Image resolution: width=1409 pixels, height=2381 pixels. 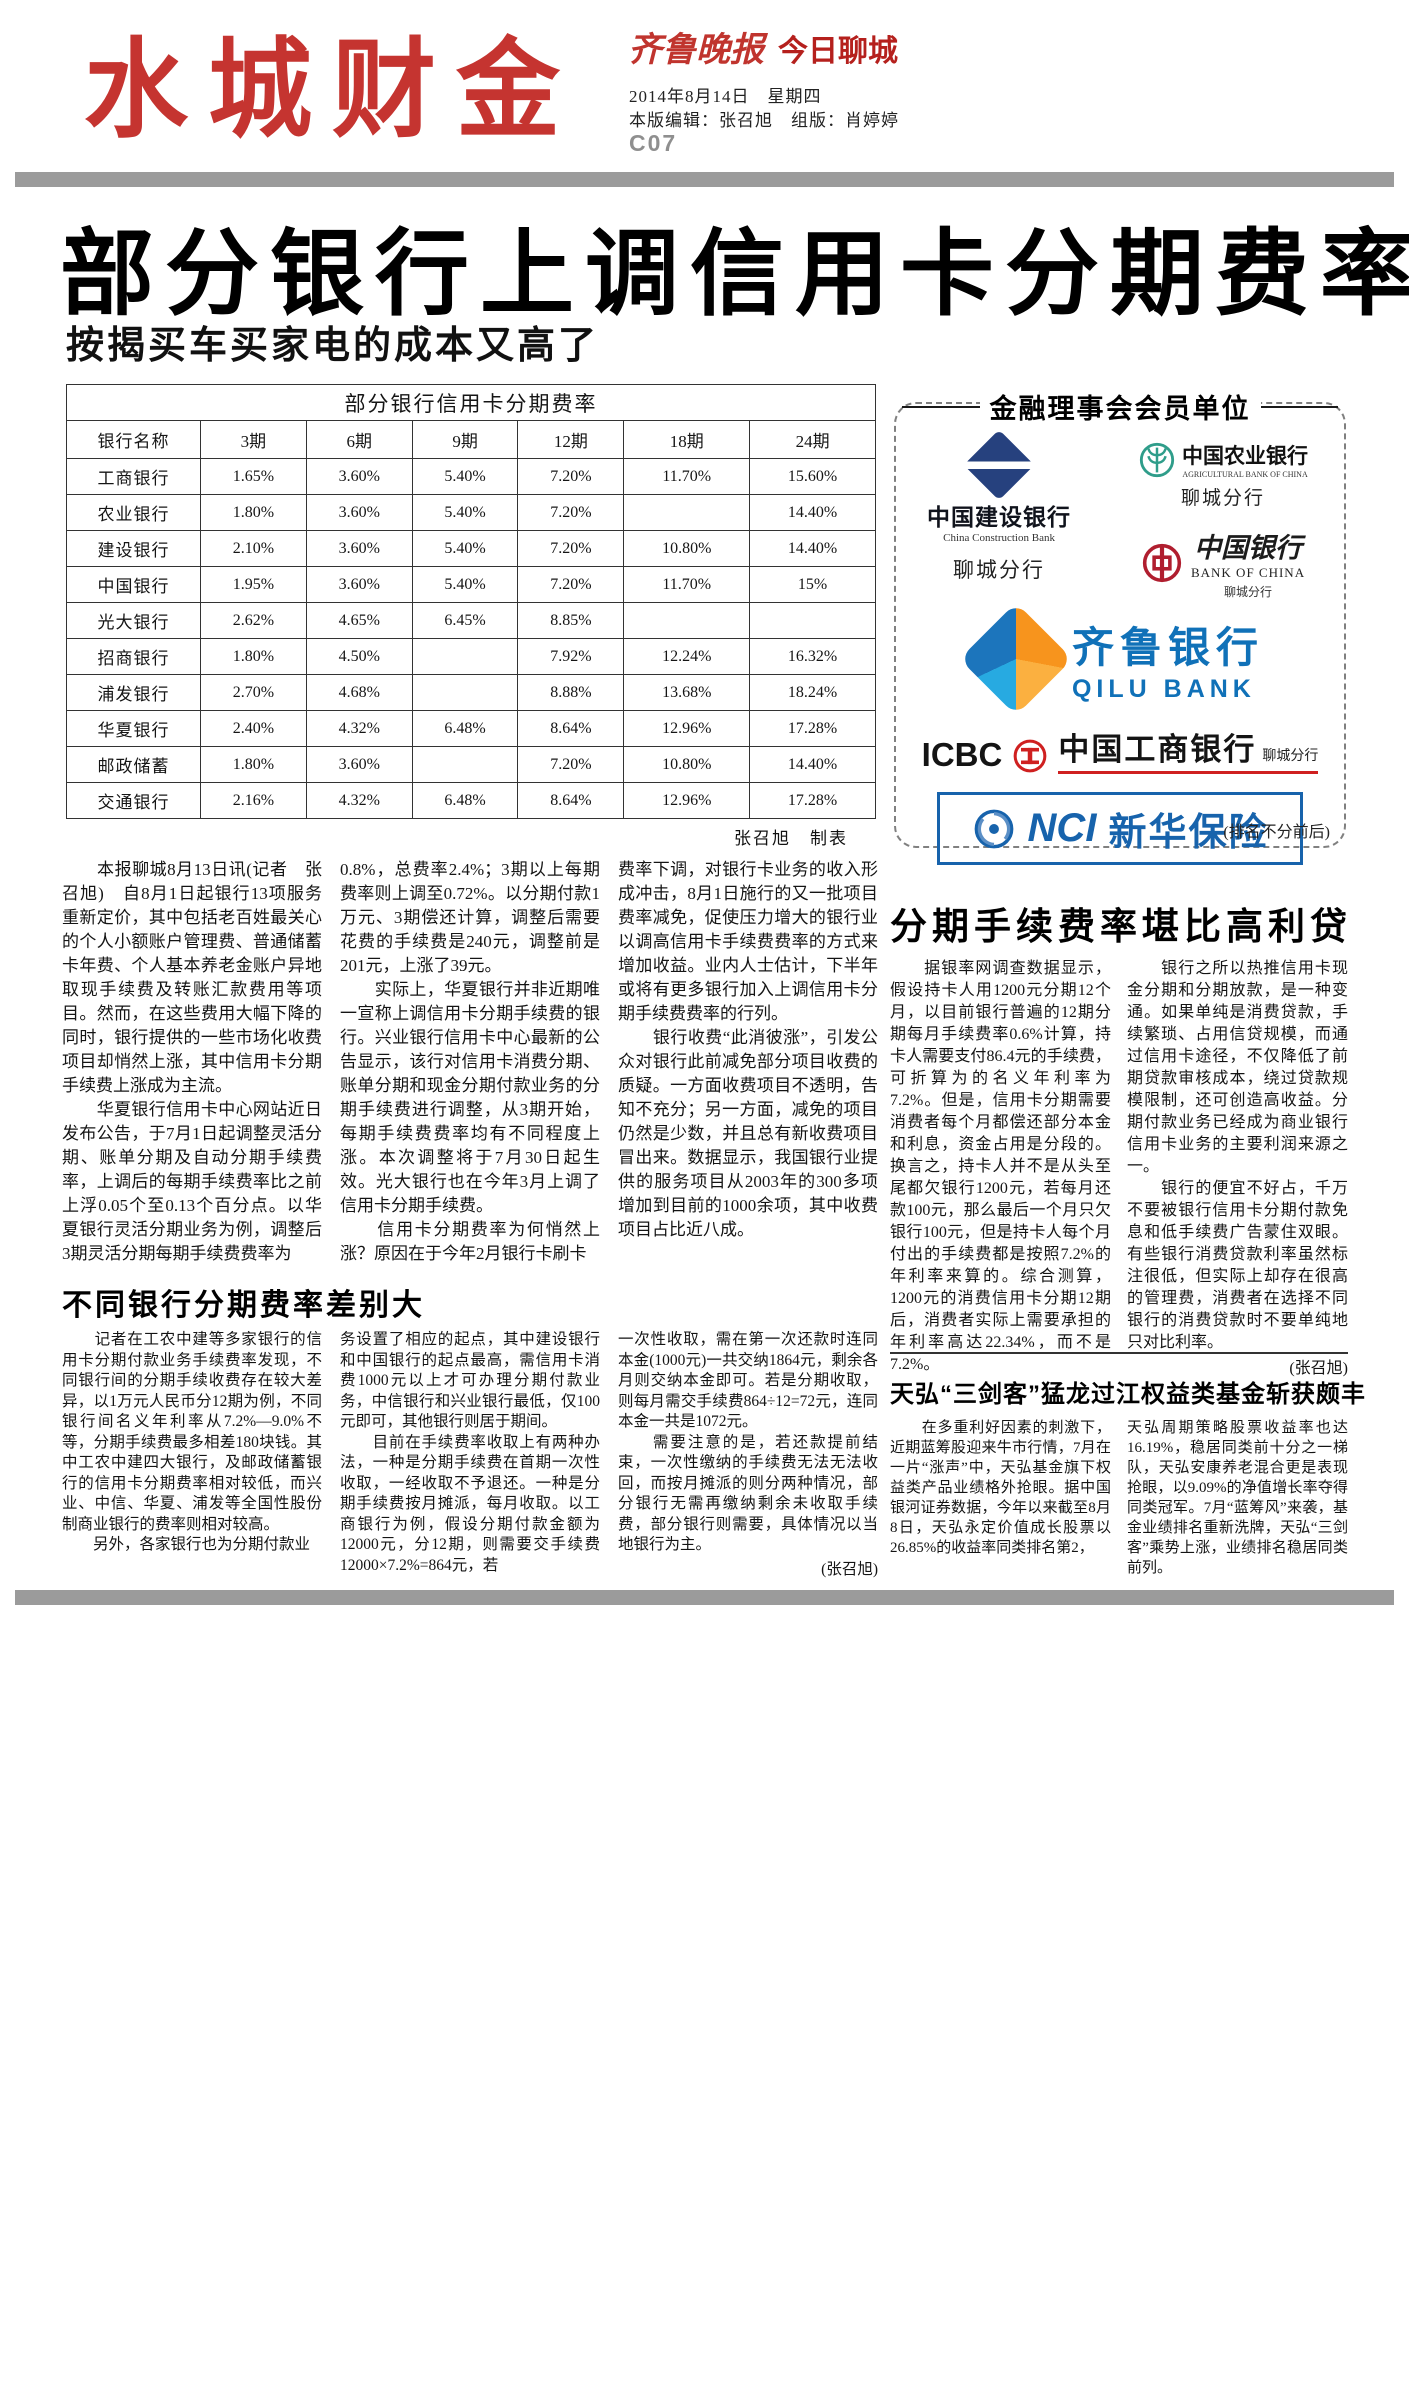 What do you see at coordinates (1276, 832) in the screenshot?
I see `members-box-note: (排名不分前后)` at bounding box center [1276, 832].